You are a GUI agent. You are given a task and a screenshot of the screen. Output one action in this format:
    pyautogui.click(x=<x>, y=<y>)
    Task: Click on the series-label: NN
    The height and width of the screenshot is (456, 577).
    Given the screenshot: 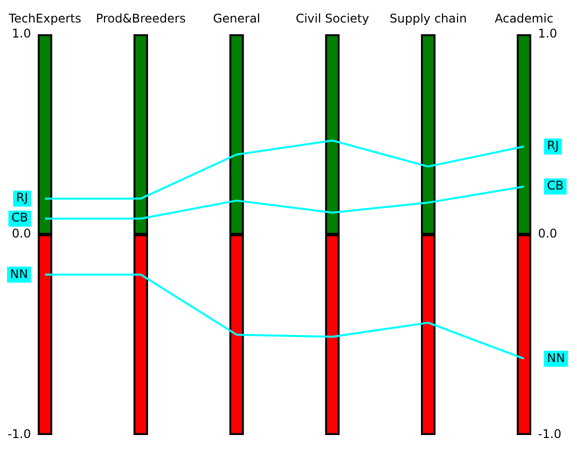 What is the action you would take?
    pyautogui.click(x=19, y=273)
    